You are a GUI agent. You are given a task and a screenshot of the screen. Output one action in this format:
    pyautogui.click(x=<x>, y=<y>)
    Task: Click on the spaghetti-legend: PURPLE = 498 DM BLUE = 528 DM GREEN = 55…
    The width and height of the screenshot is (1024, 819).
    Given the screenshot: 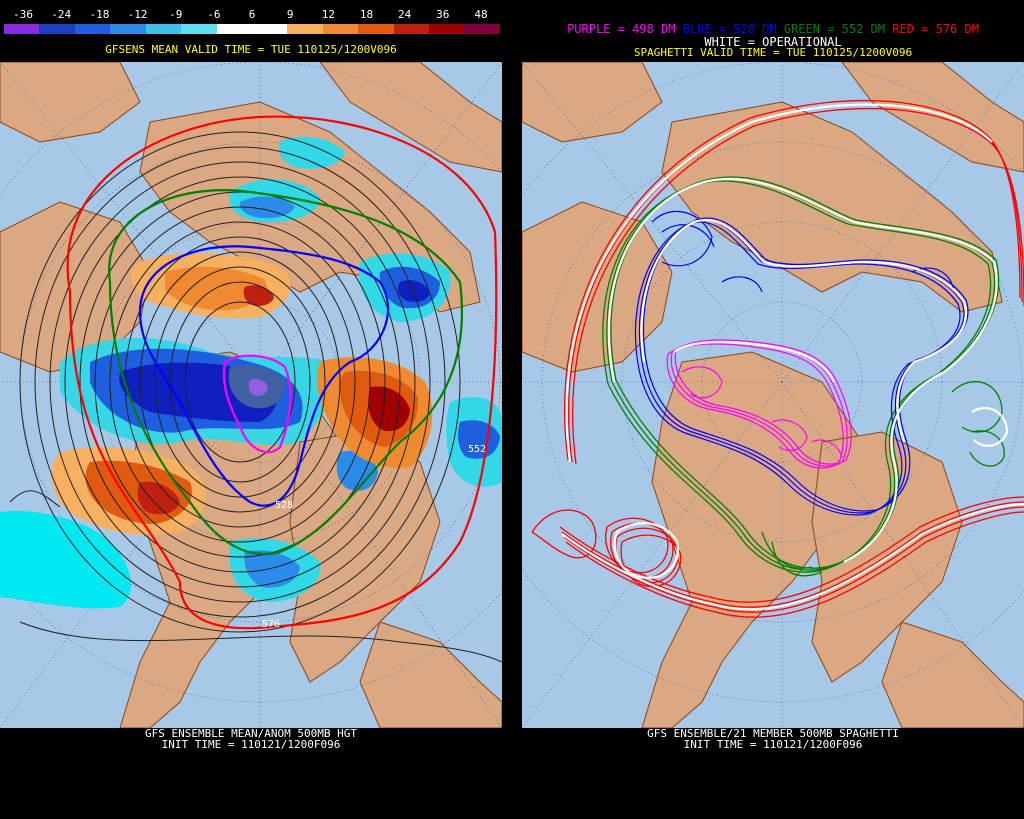 What is the action you would take?
    pyautogui.click(x=773, y=29)
    